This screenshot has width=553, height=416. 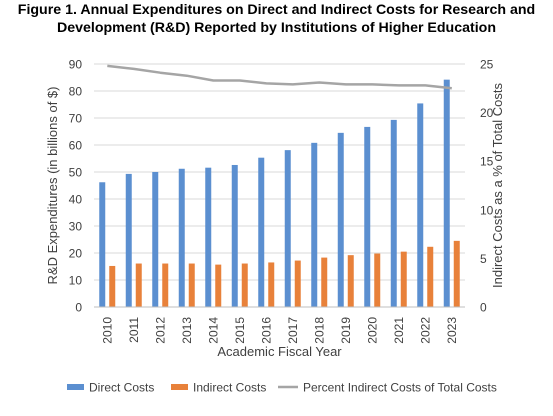 What do you see at coordinates (76, 92) in the screenshot?
I see `y-tick-label: 80` at bounding box center [76, 92].